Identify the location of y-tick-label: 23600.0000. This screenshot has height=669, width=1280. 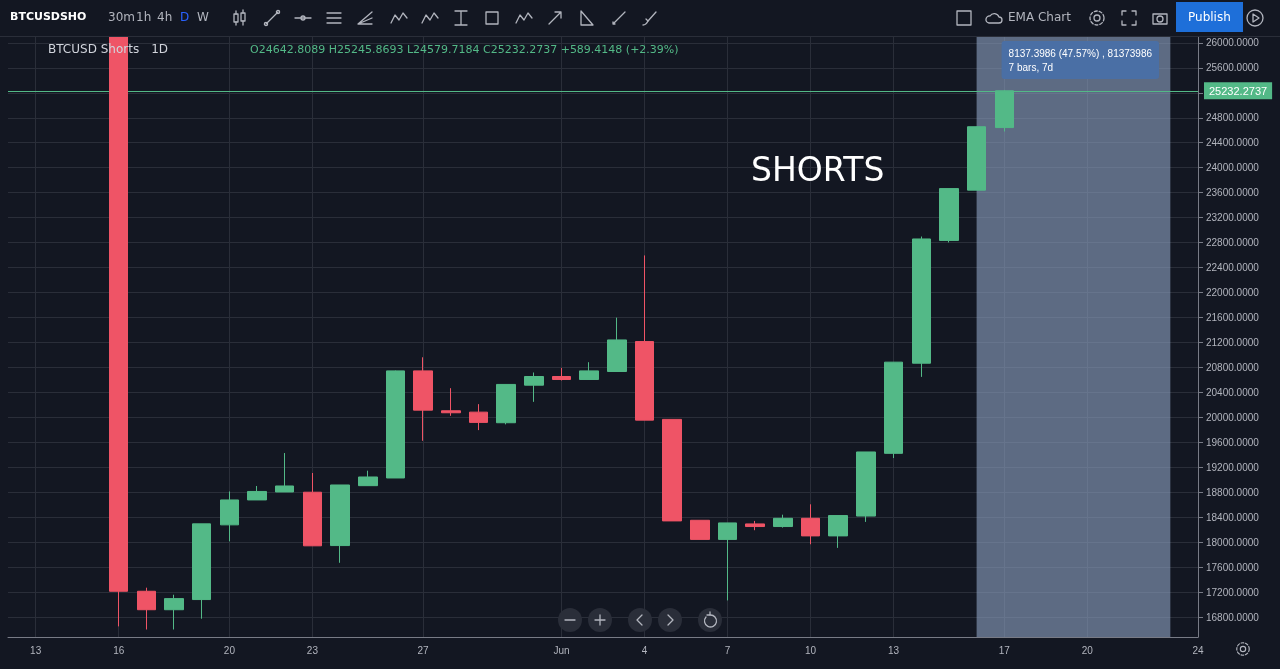
(1233, 193).